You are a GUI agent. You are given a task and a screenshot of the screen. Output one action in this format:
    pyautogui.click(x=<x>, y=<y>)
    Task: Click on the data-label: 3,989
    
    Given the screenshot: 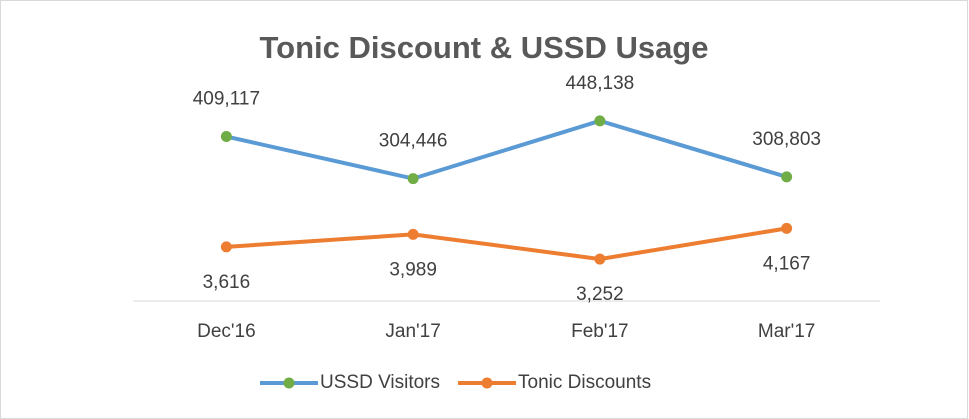 What is the action you would take?
    pyautogui.click(x=413, y=269)
    